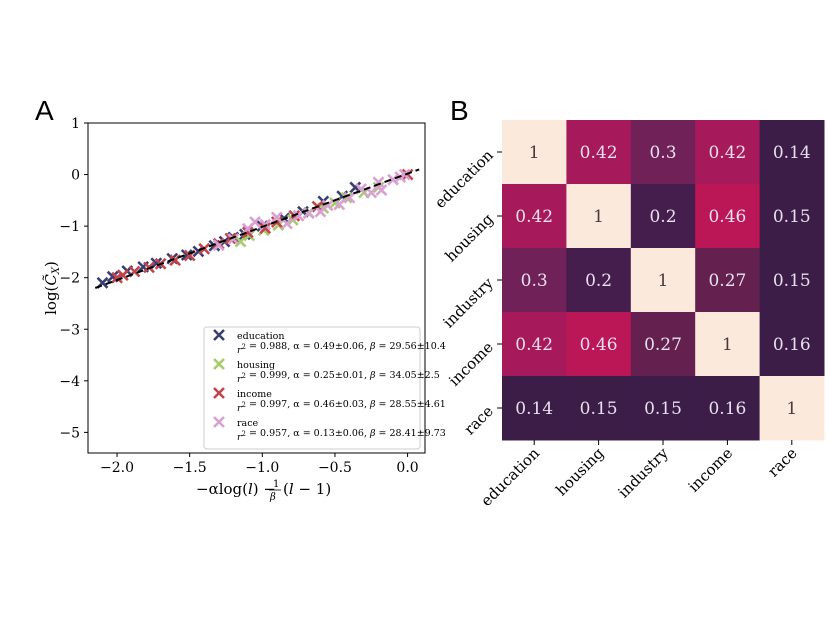  I want to click on legend-series-name: race, so click(248, 423).